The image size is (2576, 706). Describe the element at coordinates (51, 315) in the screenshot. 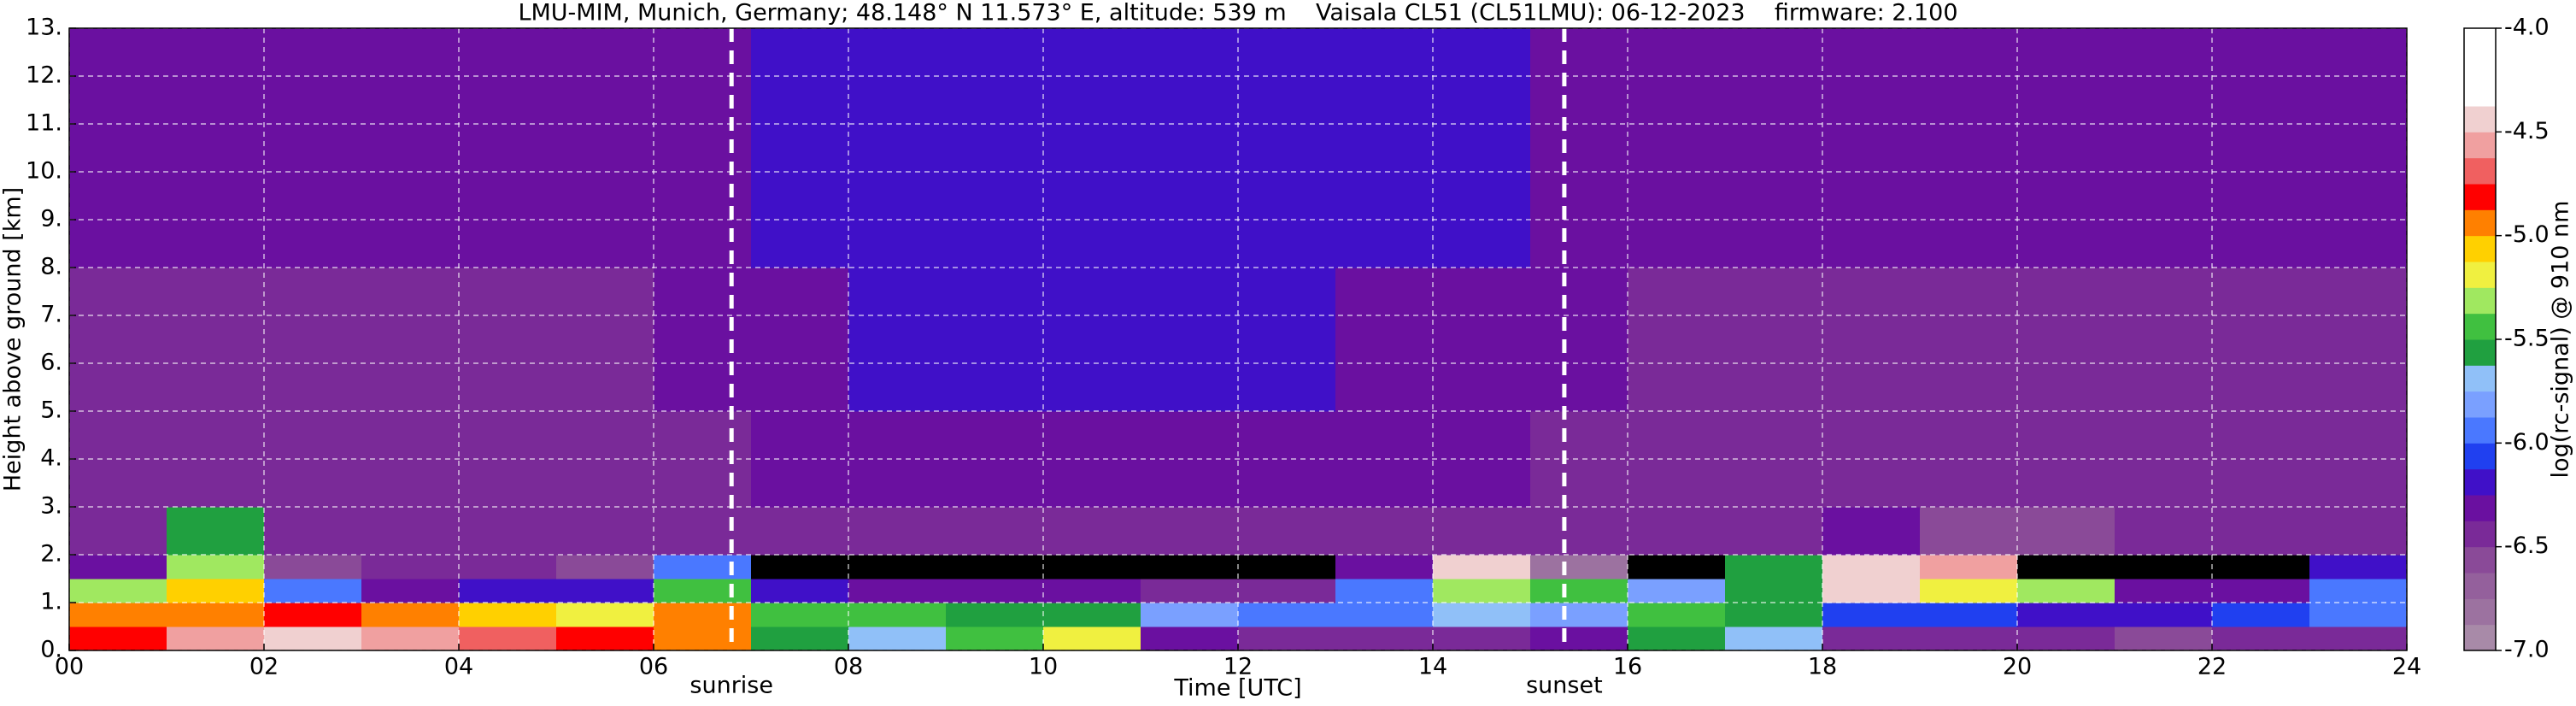

I see `y-tick-label: 7.` at that location.